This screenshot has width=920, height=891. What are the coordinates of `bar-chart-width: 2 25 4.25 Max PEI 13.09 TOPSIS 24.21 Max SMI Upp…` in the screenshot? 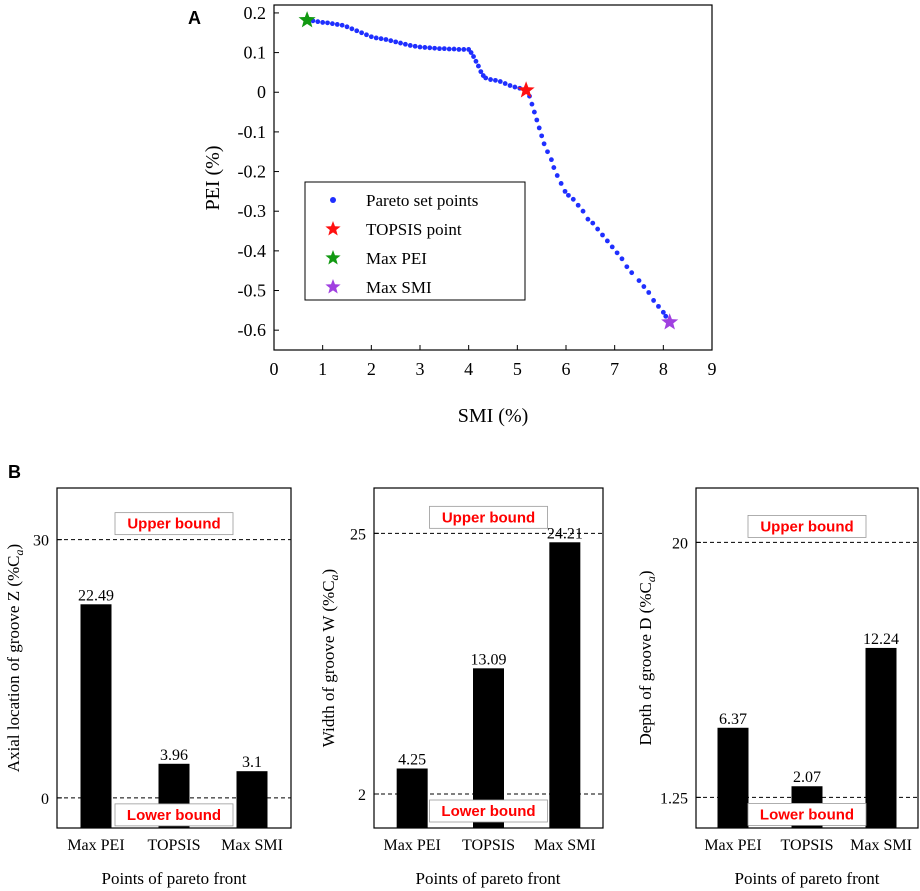 It's located at (461, 687).